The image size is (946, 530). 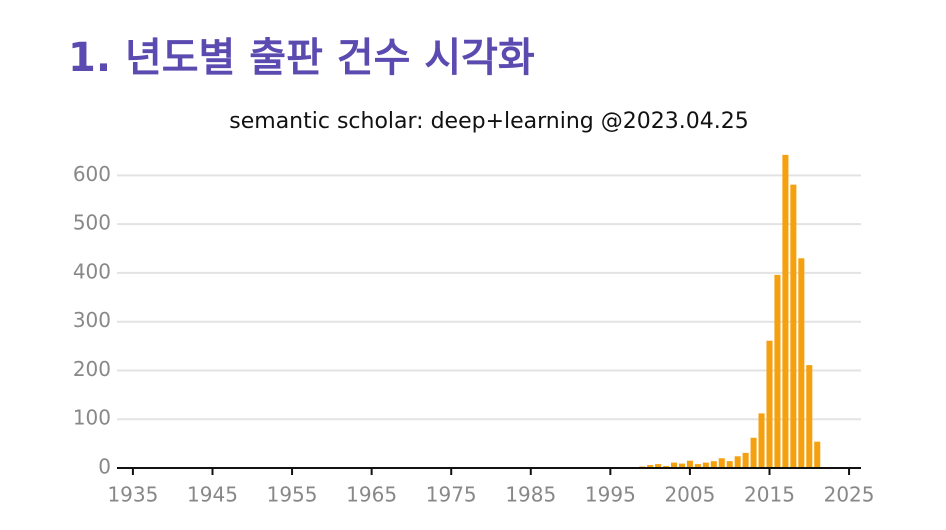 I want to click on x-tick-label: 1985, so click(x=530, y=495).